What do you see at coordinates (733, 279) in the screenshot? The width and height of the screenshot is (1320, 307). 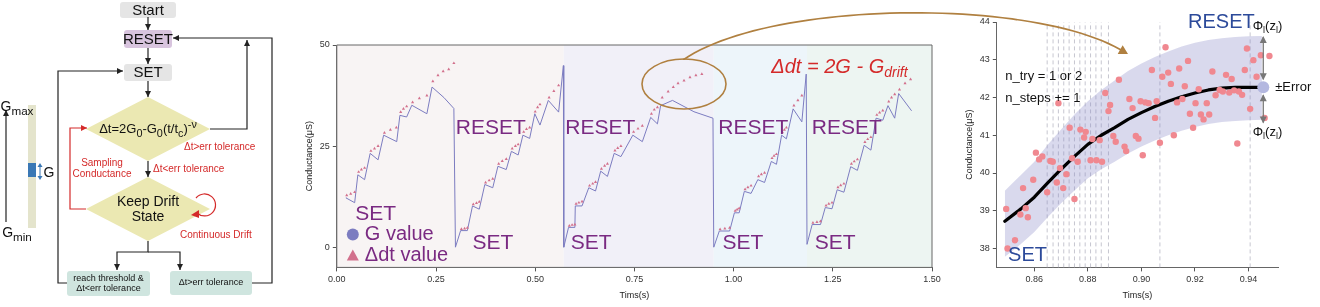 I see `x-tick-label: 1.00` at bounding box center [733, 279].